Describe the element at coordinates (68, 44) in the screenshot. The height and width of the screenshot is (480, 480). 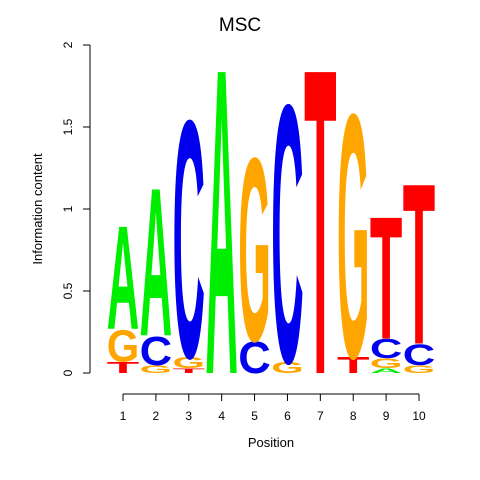
I see `y-tick-label: 2` at that location.